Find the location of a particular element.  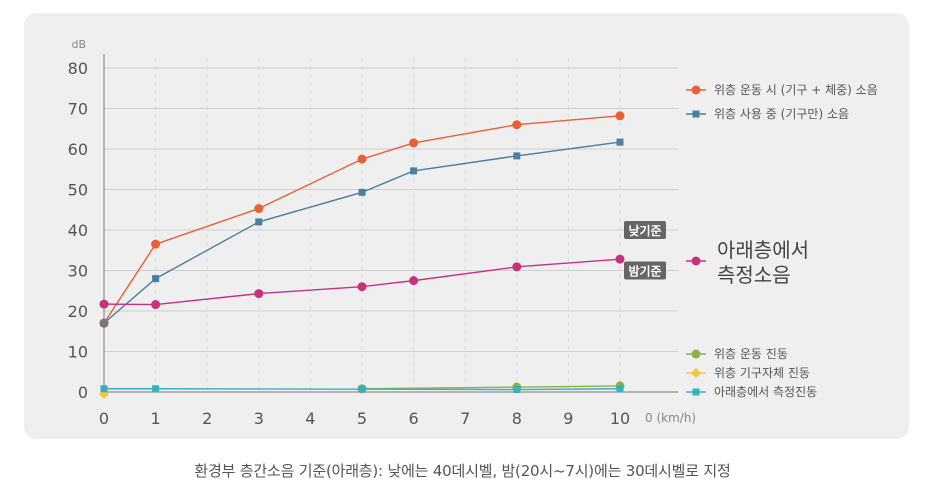

legend-label: 위층 사용 중 (기구만) 소음 is located at coordinates (781, 114).